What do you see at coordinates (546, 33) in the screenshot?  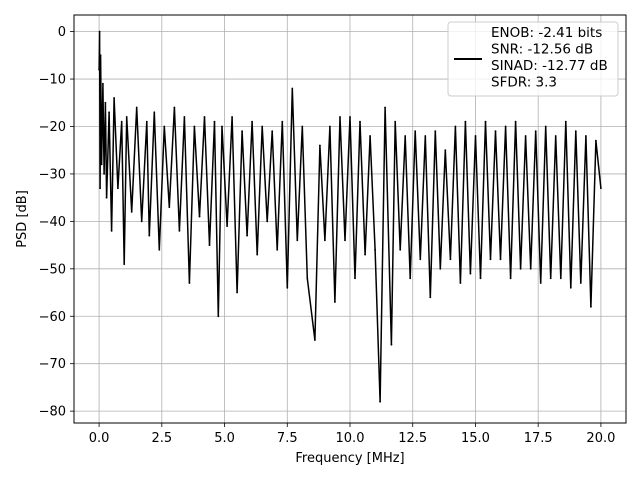 I see `legend-enob: ENOB: -2.41 bits` at bounding box center [546, 33].